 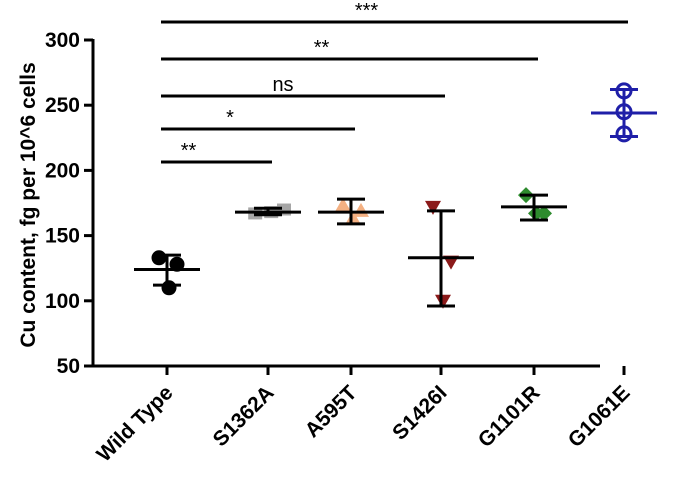 I want to click on y-tick-label-100: 100, so click(x=62, y=301).